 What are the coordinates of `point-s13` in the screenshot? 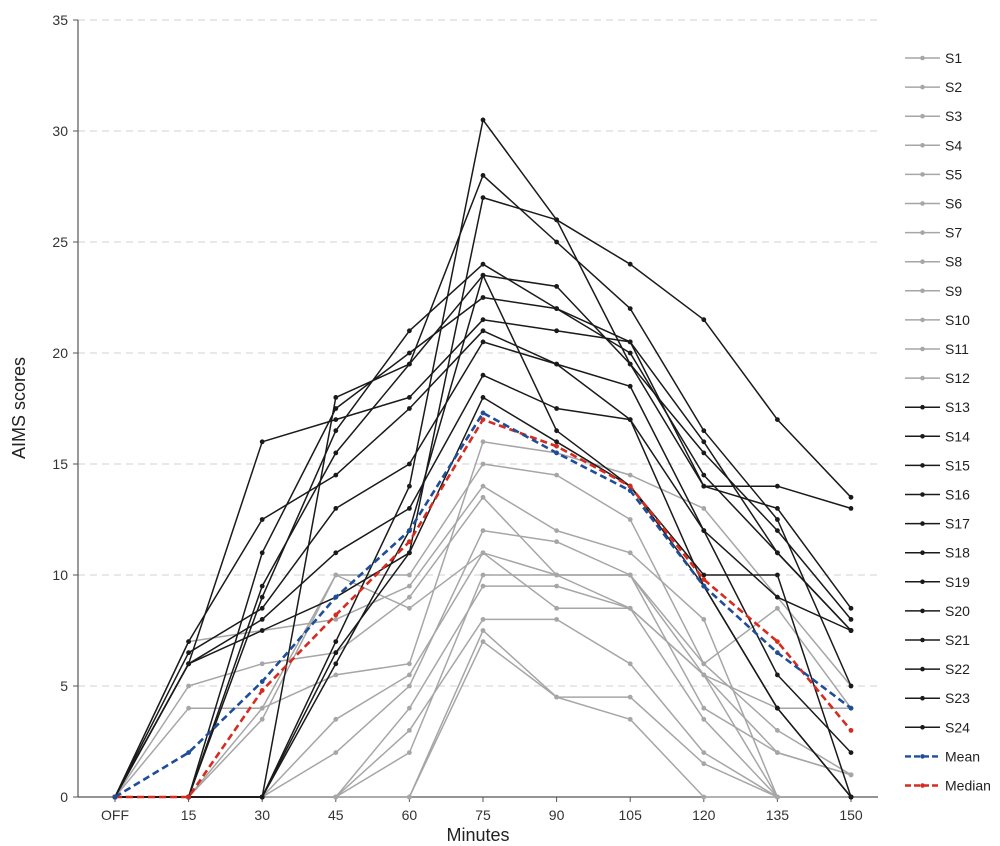 It's located at (483, 397).